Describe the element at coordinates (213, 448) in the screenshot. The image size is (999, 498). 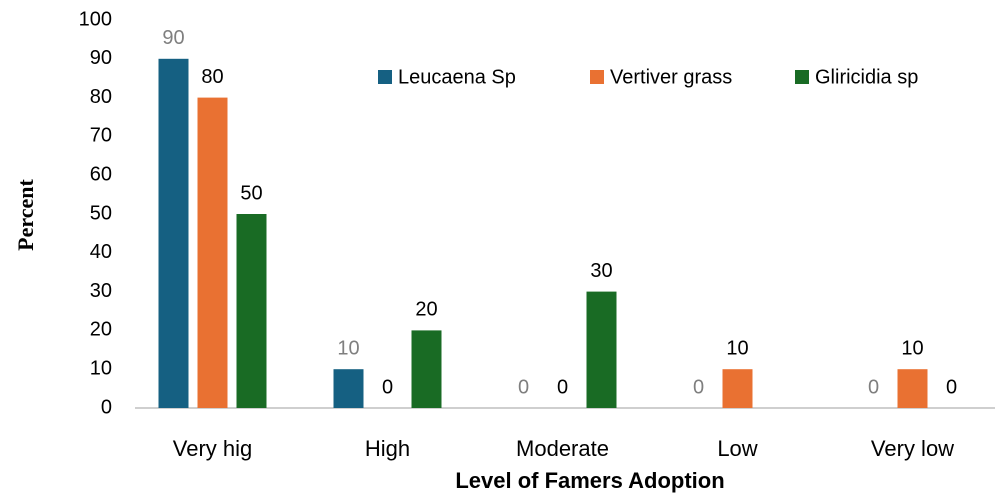
I see `x-tick-label: Very hig` at that location.